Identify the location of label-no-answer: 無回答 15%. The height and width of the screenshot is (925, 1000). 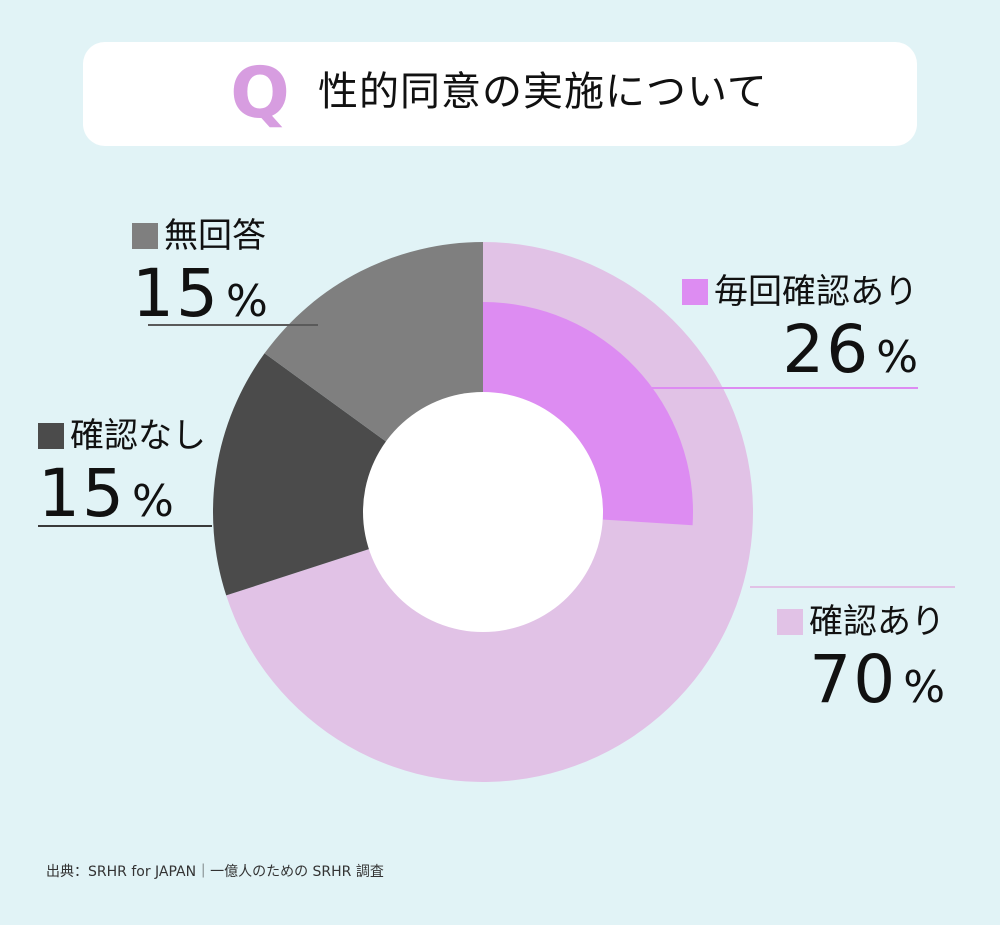
(200, 276).